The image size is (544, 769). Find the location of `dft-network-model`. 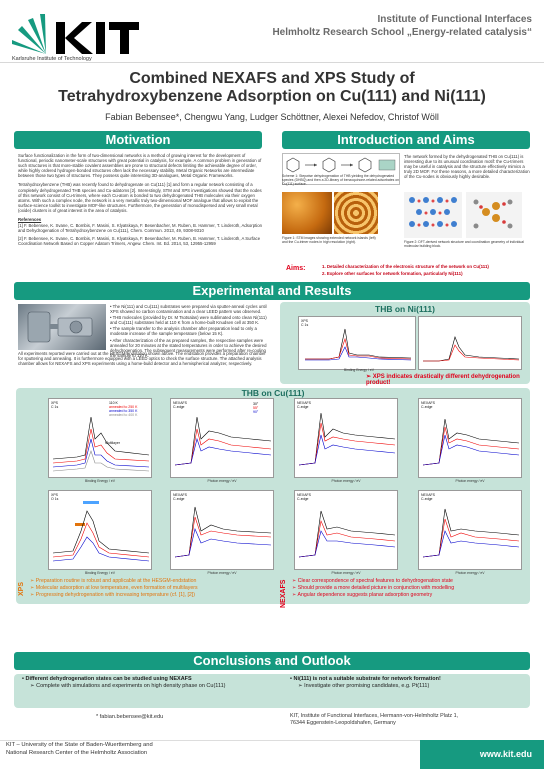

dft-network-model is located at coordinates (433, 215).